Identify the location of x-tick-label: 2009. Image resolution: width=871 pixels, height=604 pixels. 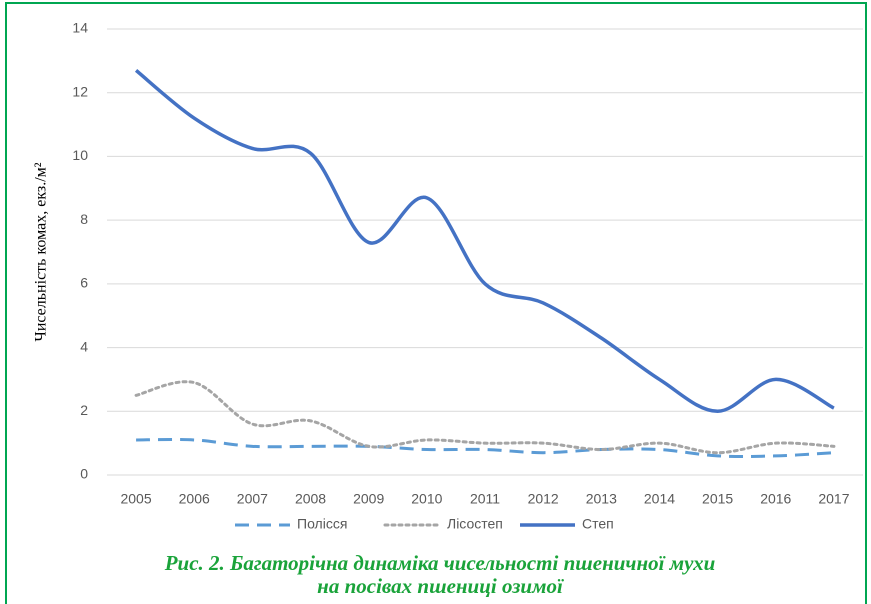
(368, 499).